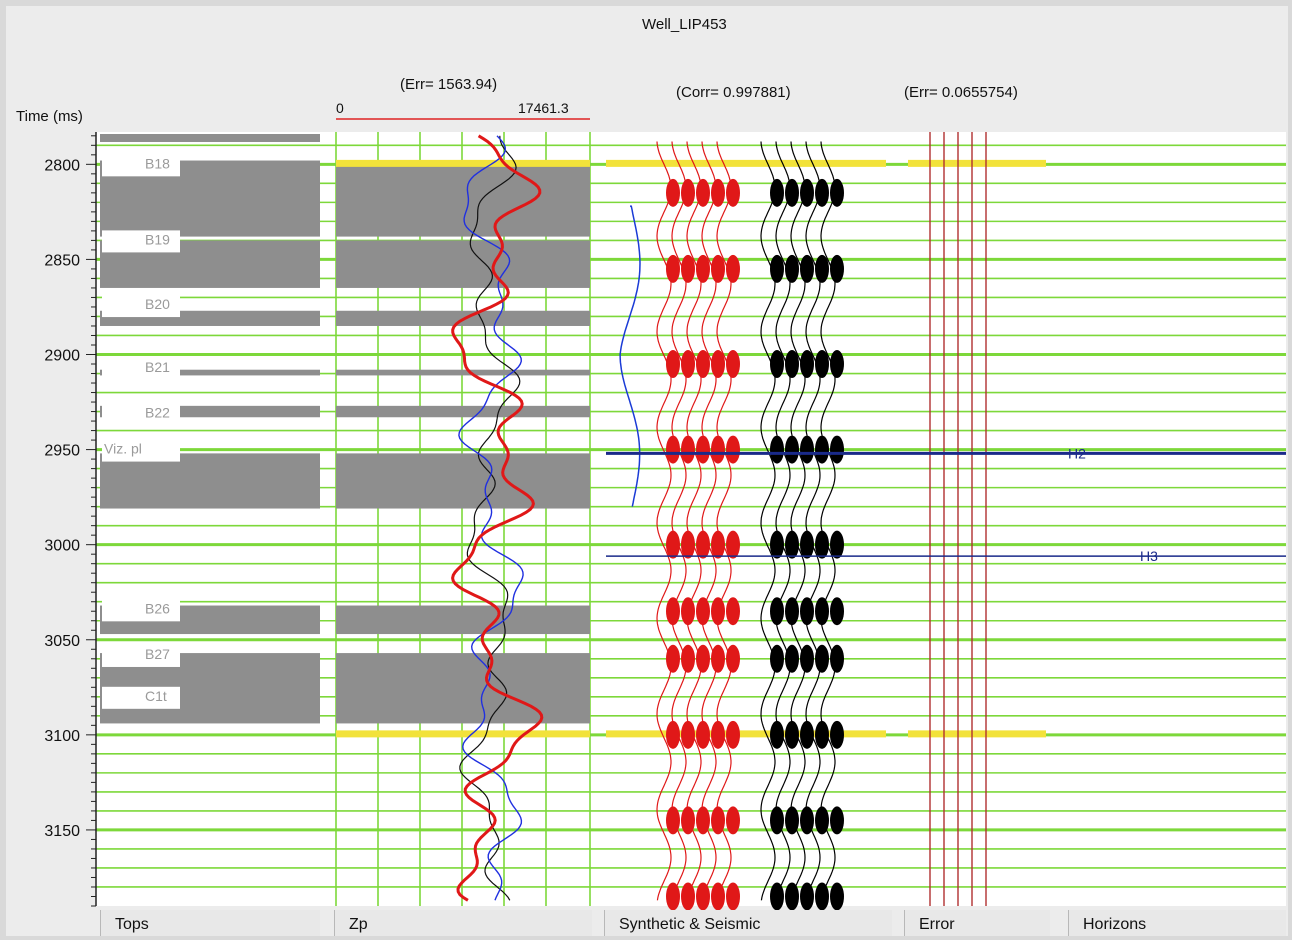 This screenshot has width=1292, height=940. Describe the element at coordinates (463, 119) in the screenshot. I see `zp-range-bar` at that location.